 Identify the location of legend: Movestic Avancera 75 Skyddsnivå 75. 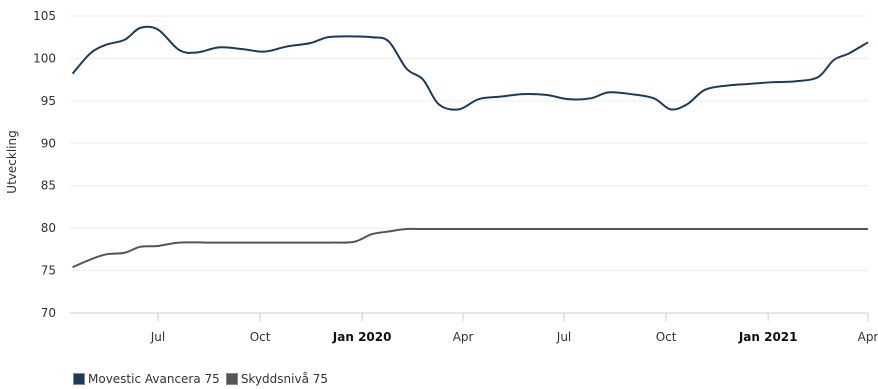
(200, 379).